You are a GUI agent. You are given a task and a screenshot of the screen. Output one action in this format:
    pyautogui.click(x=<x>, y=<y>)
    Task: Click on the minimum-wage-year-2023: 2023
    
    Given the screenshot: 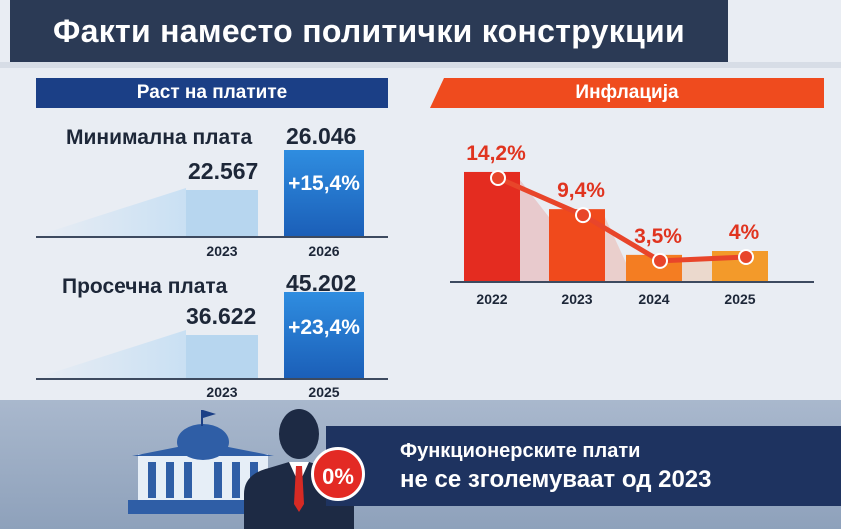 What is the action you would take?
    pyautogui.click(x=222, y=251)
    